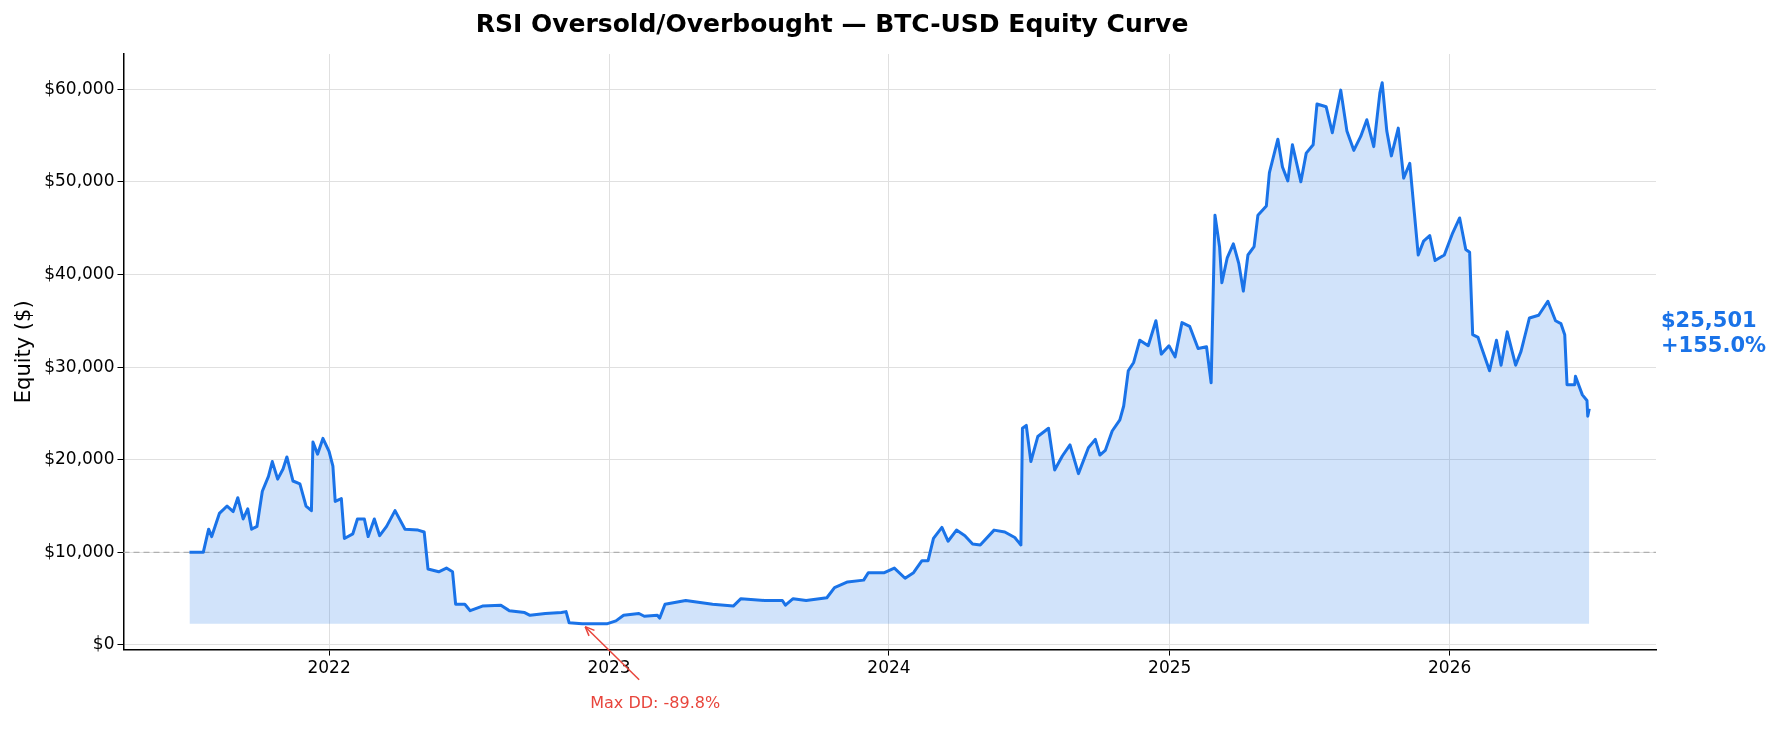 The height and width of the screenshot is (732, 1778). Describe the element at coordinates (1170, 667) in the screenshot. I see `x-tick-label: 2025` at that location.